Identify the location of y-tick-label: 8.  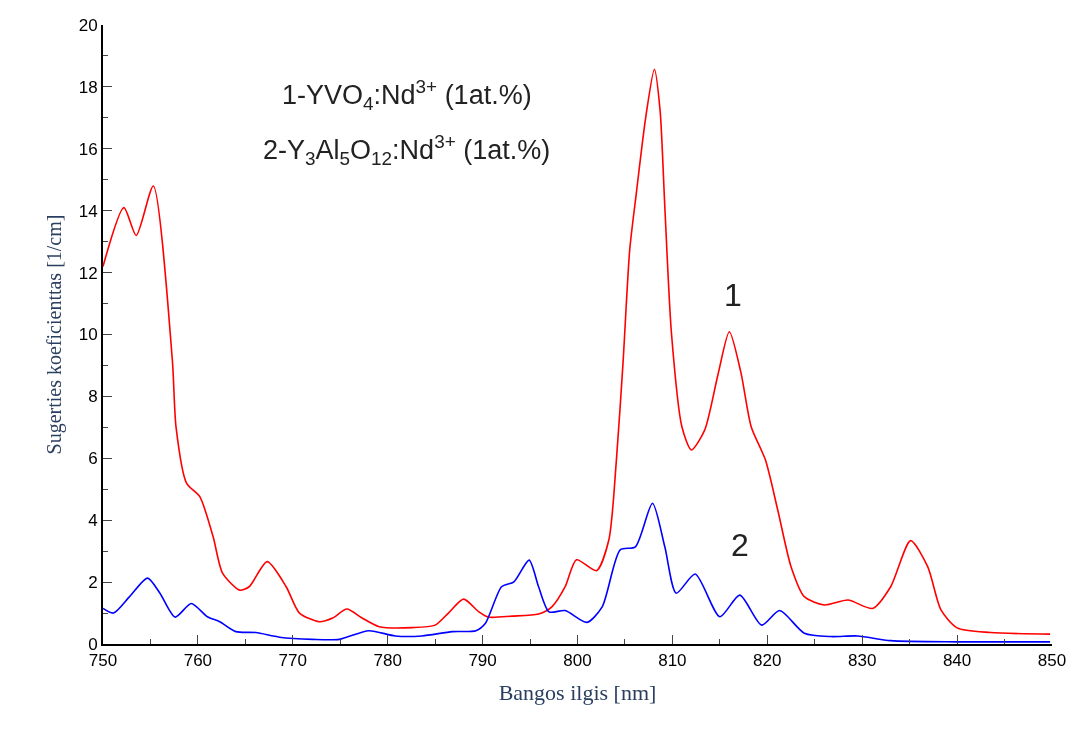
(93, 397).